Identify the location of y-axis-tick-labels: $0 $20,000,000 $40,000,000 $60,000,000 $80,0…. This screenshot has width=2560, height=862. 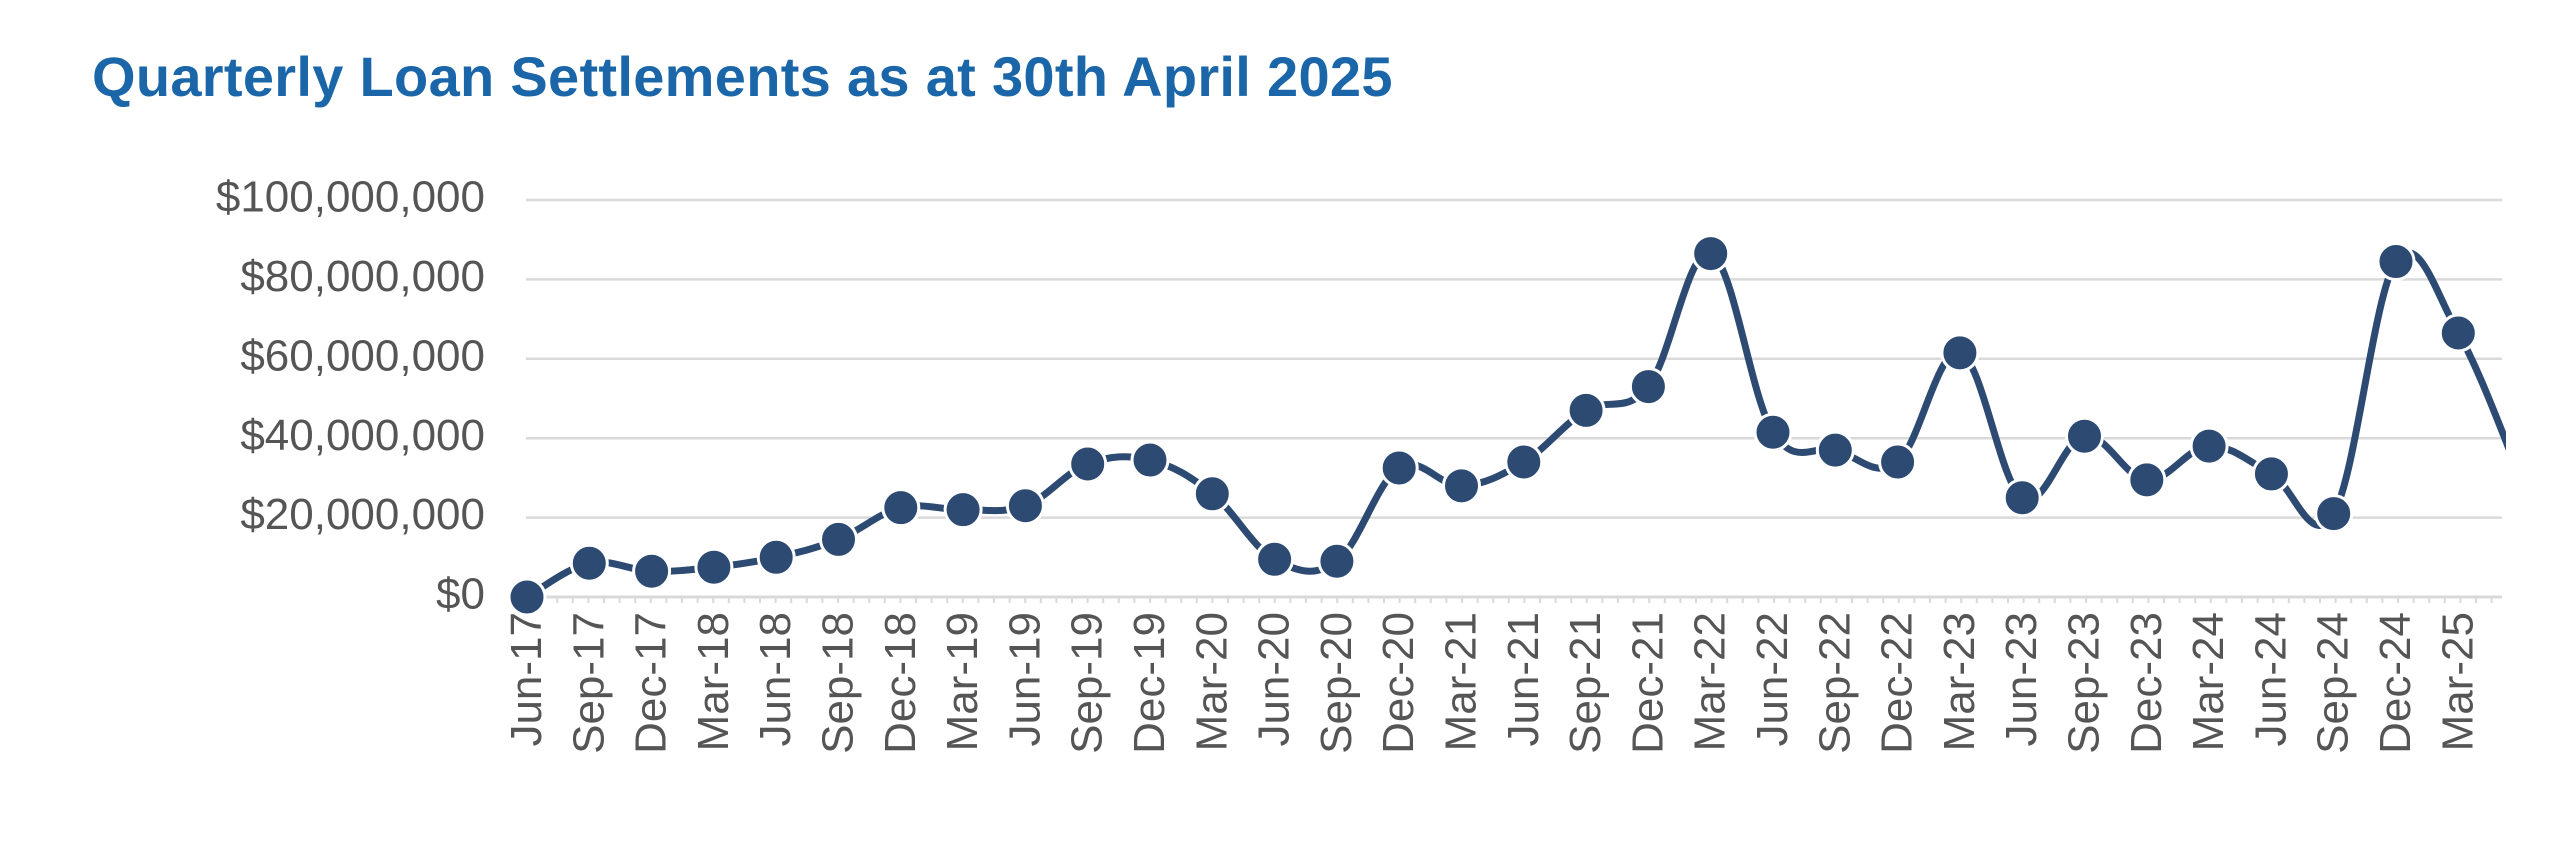
(350, 396).